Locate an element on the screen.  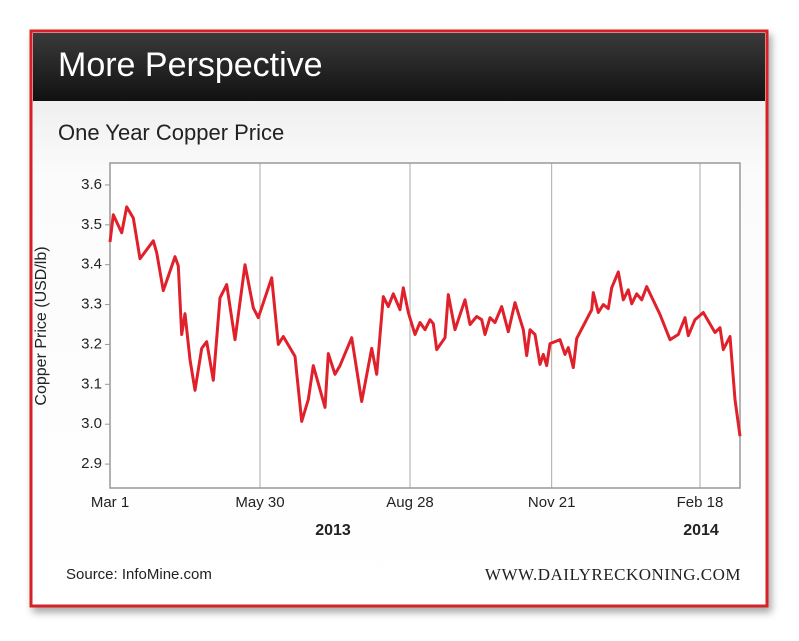
x-tick-label: Mar 1 is located at coordinates (110, 502).